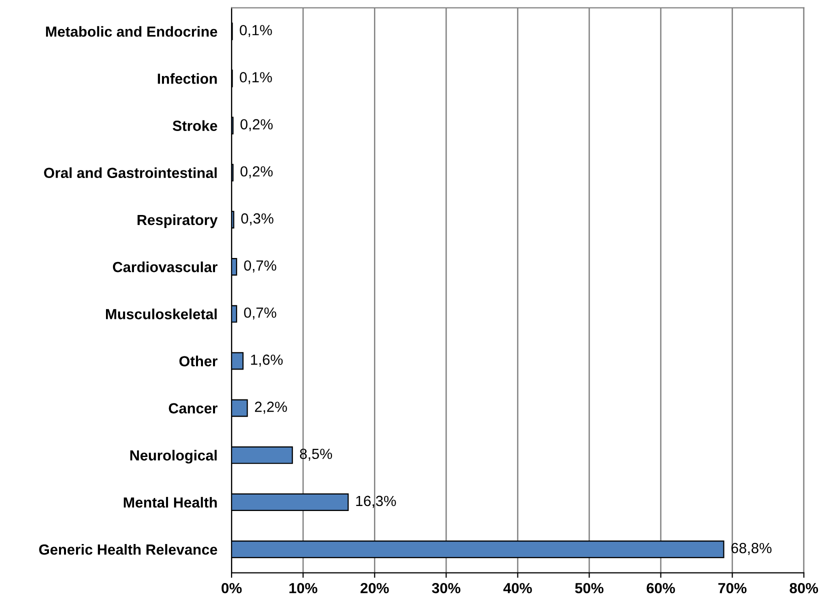 The image size is (827, 603). Describe the element at coordinates (376, 502) in the screenshot. I see `data-label: 16,3%` at that location.